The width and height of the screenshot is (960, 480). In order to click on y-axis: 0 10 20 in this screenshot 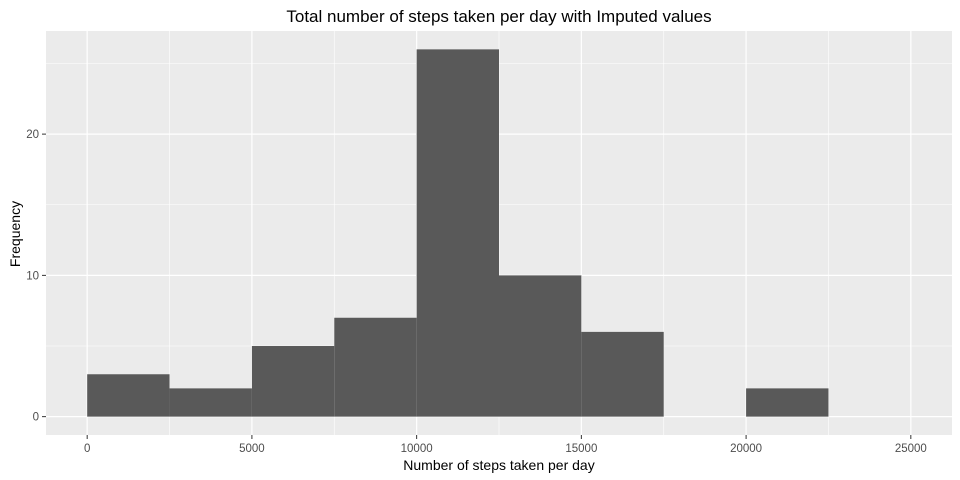, I will do `click(36, 276)`.